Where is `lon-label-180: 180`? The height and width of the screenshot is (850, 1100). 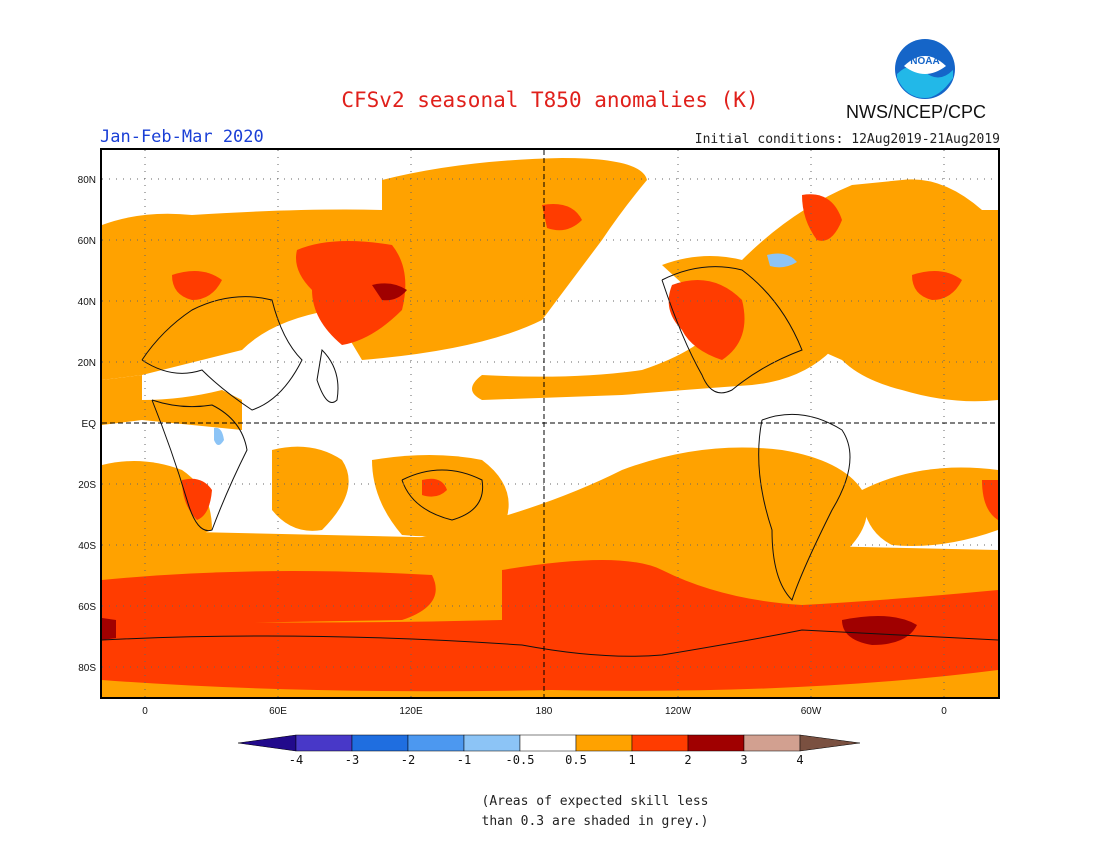 lon-label-180: 180 is located at coordinates (544, 711).